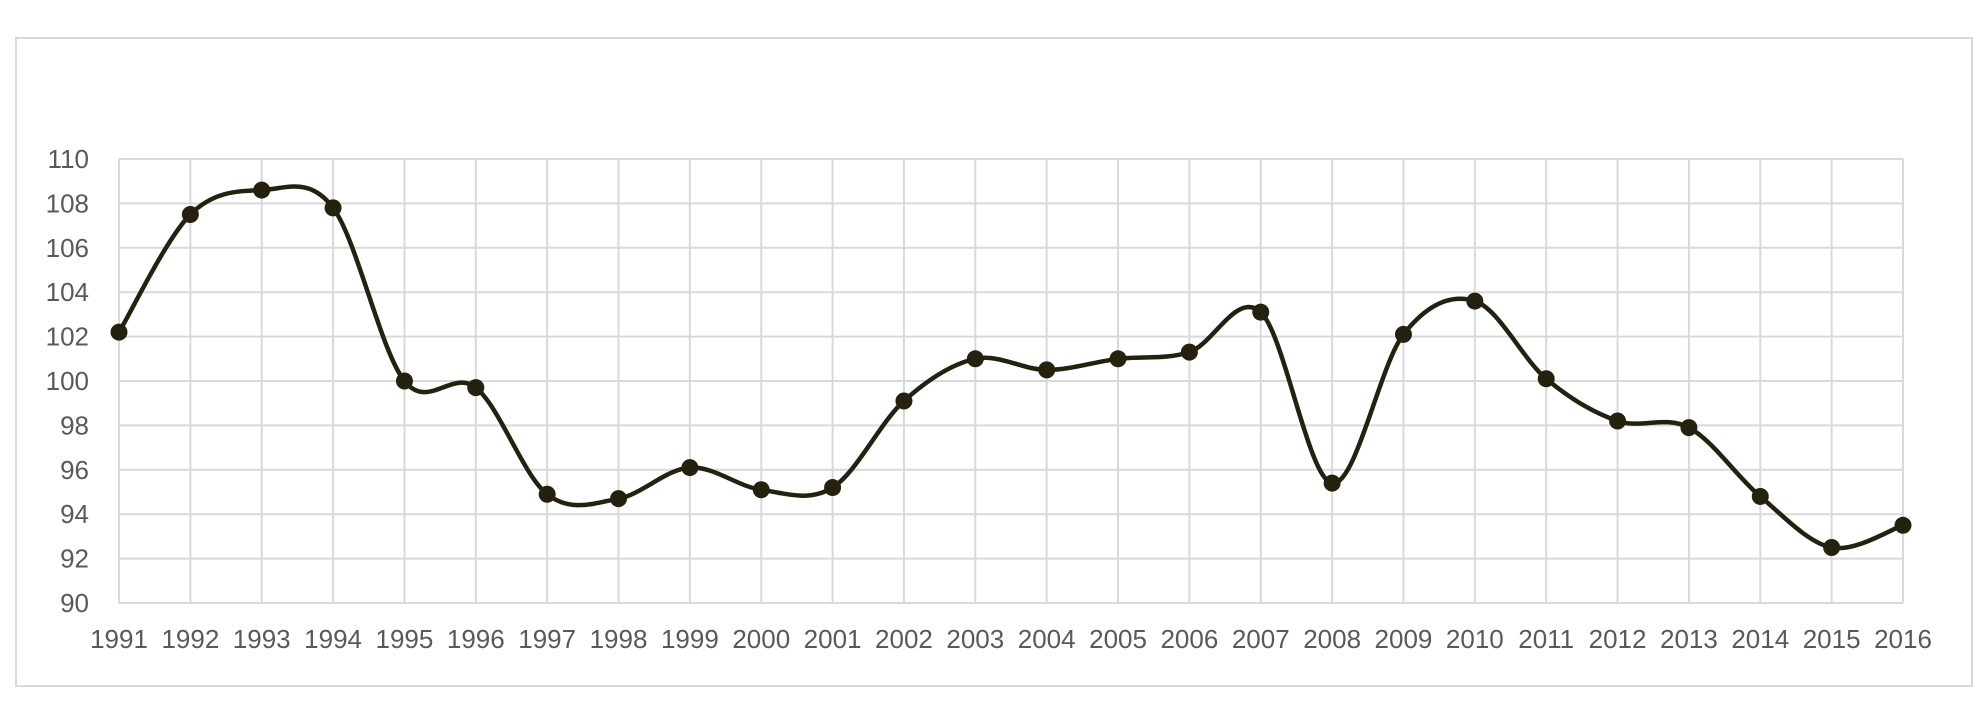 The image size is (1986, 703). What do you see at coordinates (1546, 639) in the screenshot?
I see `x-tick-label: 2011` at bounding box center [1546, 639].